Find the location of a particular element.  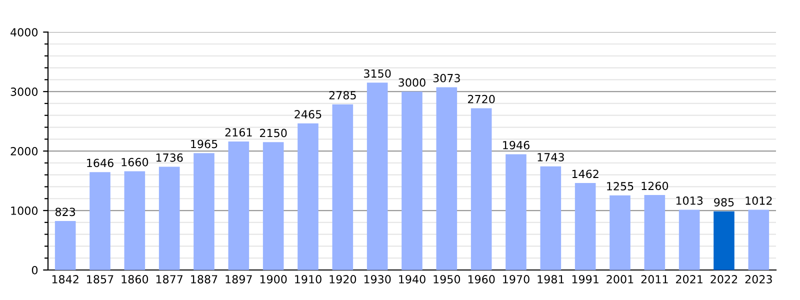

x-tick-label: 1930 is located at coordinates (377, 279).